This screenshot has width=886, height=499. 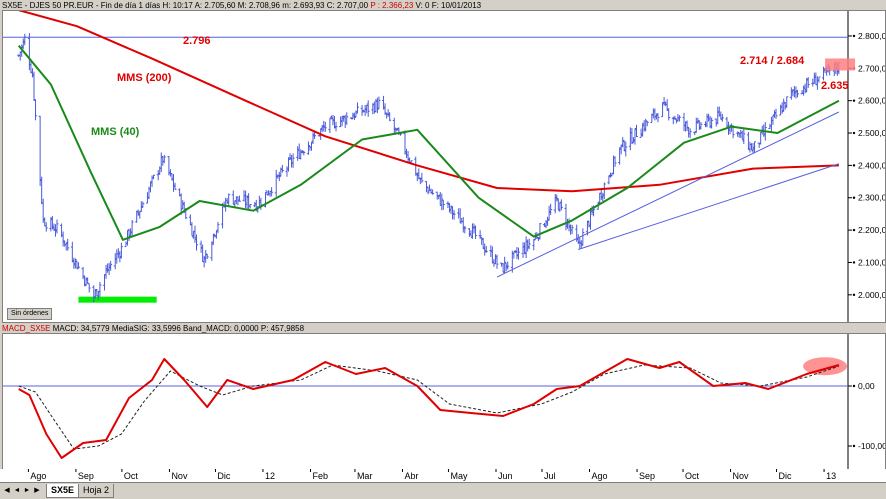 I want to click on price-y-tick-label: 2.700,00, so click(x=871, y=68).